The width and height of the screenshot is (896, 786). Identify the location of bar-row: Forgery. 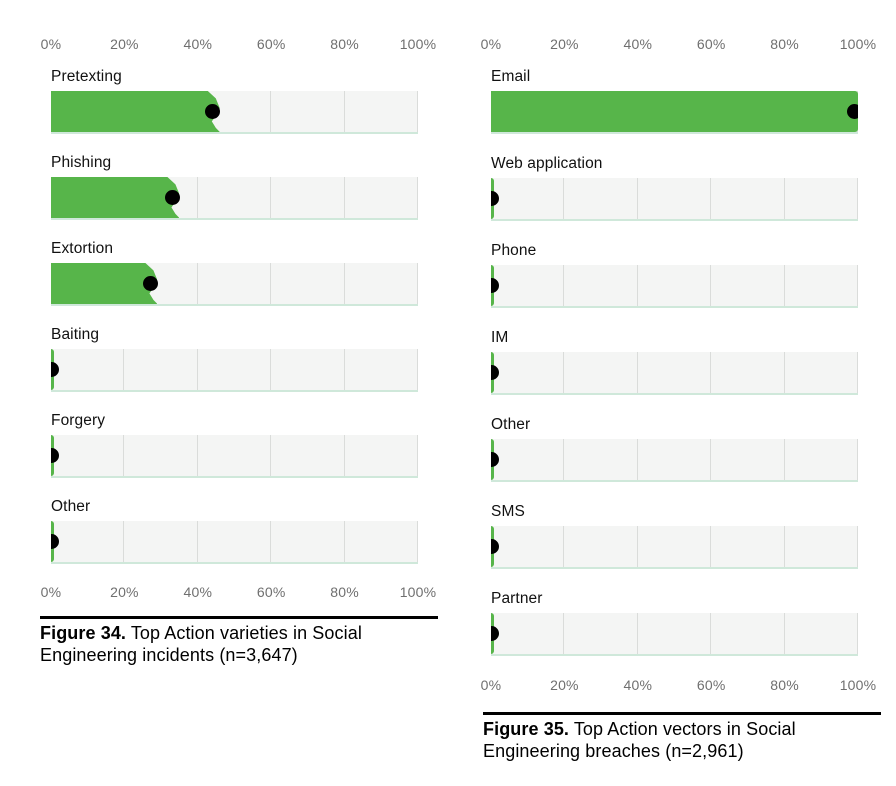
(234, 445).